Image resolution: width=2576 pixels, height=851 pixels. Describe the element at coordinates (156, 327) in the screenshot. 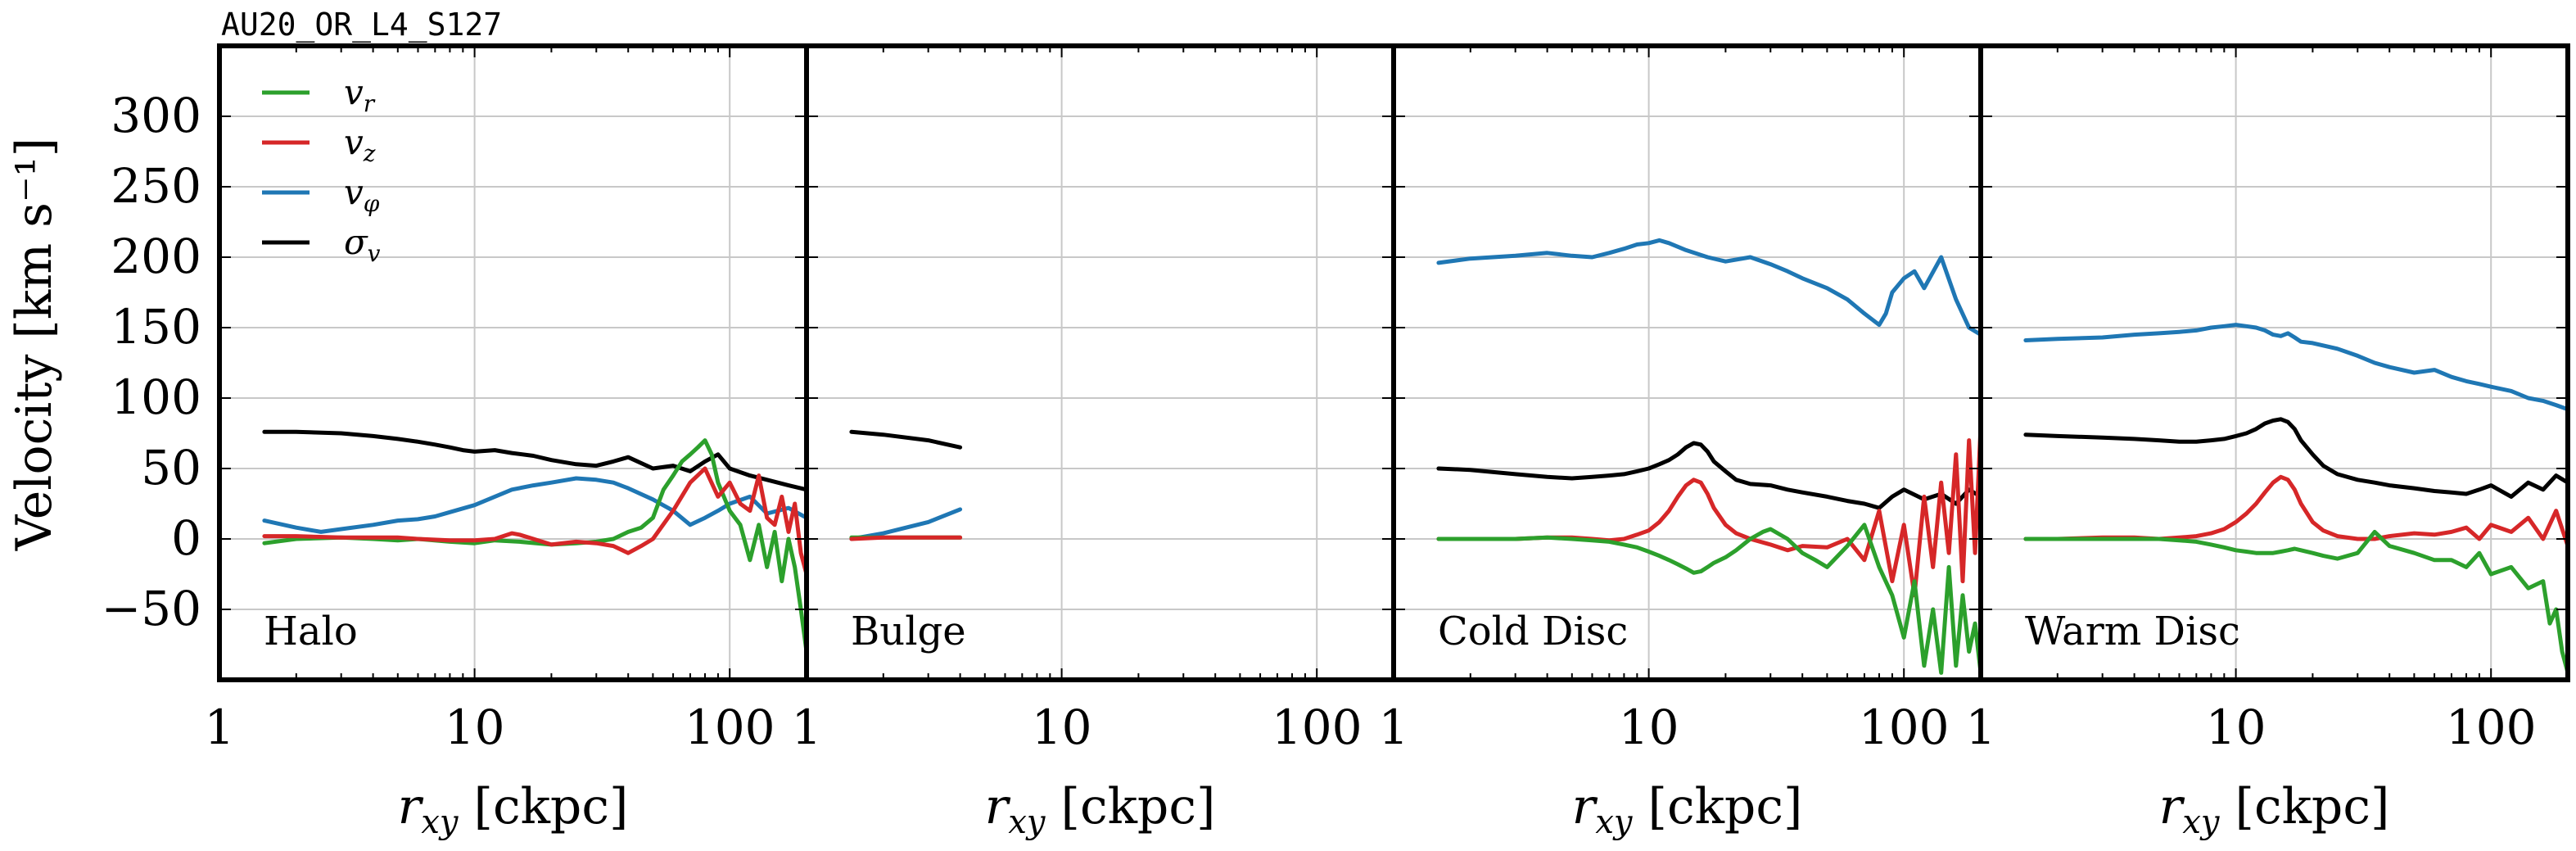

I see `y-tick-label: 150` at that location.